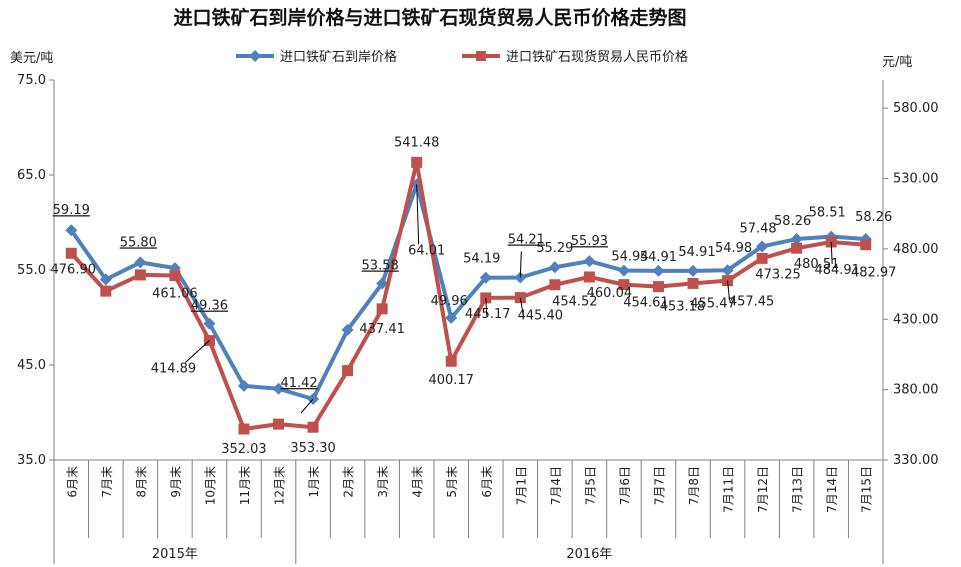  I want to click on x-tick-label: 5月末, so click(452, 482).